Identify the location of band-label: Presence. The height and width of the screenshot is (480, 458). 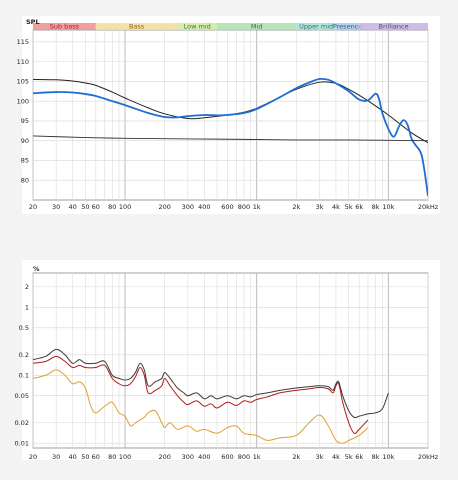
(347, 27).